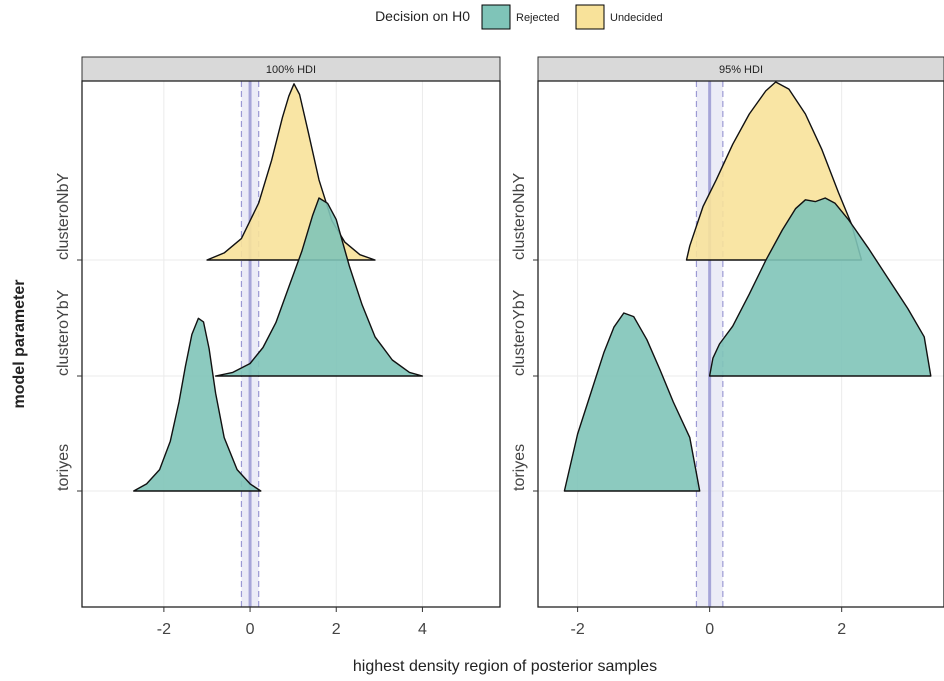 This screenshot has height=681, width=944. Describe the element at coordinates (496, 17) in the screenshot. I see `legend-key-rejected` at that location.